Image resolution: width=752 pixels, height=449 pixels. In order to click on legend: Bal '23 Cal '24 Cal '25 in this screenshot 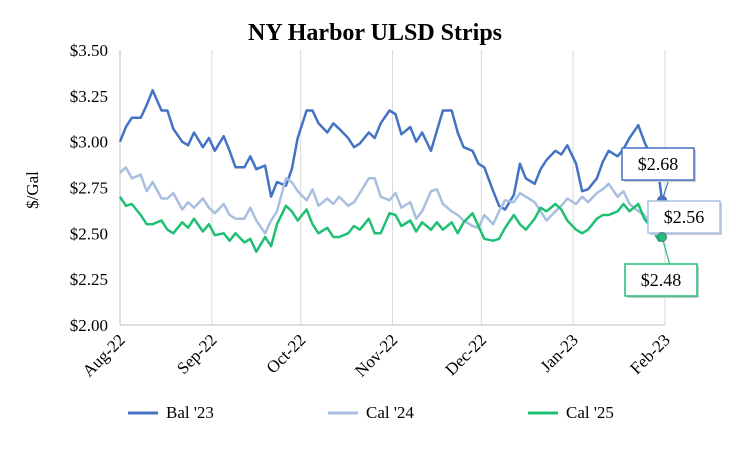, I will do `click(371, 412)`.